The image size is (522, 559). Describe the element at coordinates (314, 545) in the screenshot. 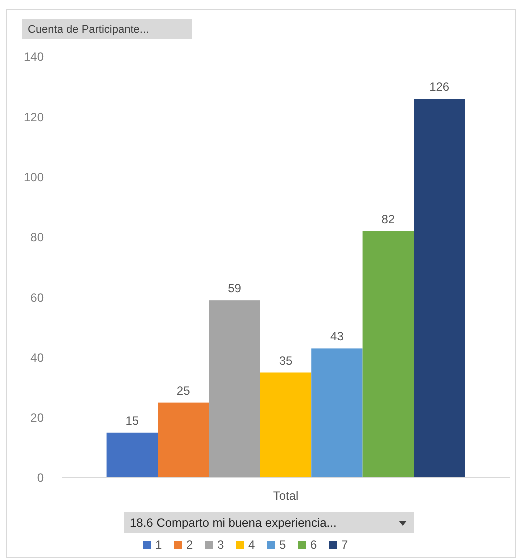

I see `legend-label: 6` at that location.